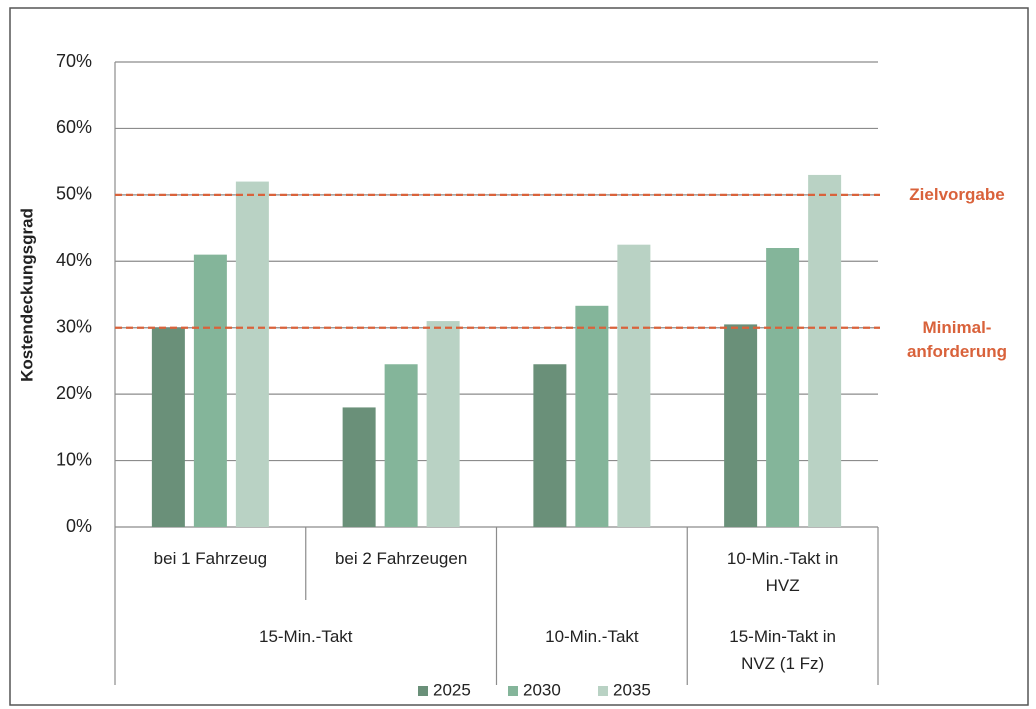 The image size is (1036, 709). I want to click on y-tick-label: 10%, so click(74, 459).